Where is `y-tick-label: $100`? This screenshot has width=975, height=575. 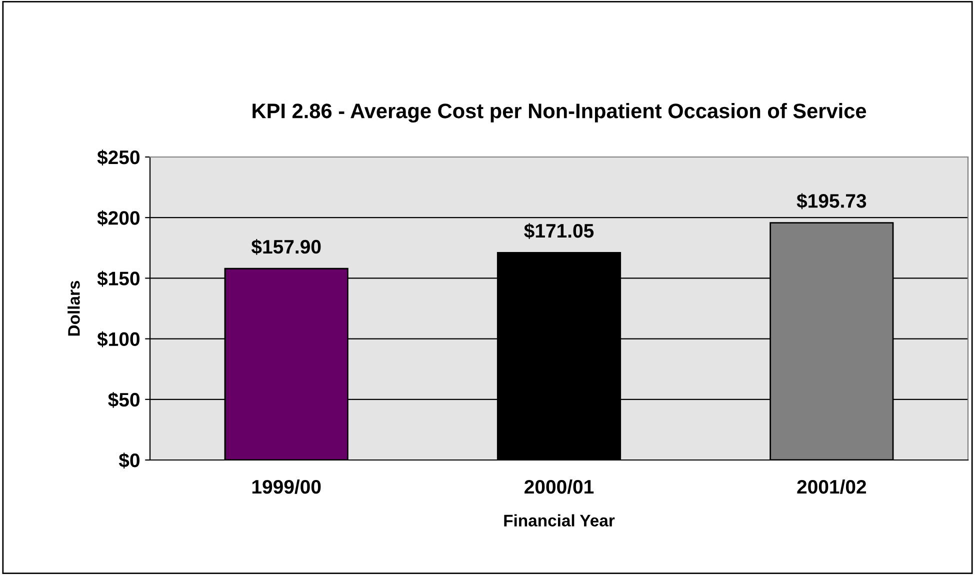
y-tick-label: $100 is located at coordinates (118, 339).